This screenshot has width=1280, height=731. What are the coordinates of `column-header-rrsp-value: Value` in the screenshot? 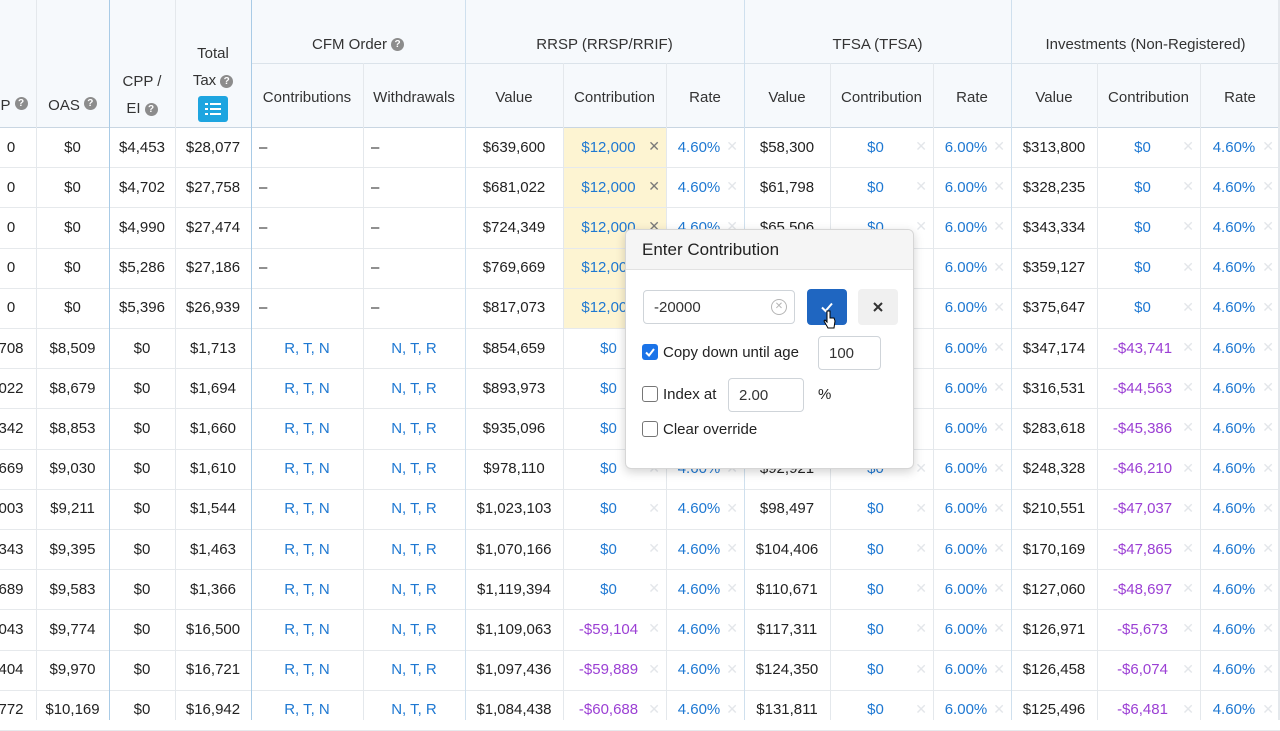 It's located at (514, 108).